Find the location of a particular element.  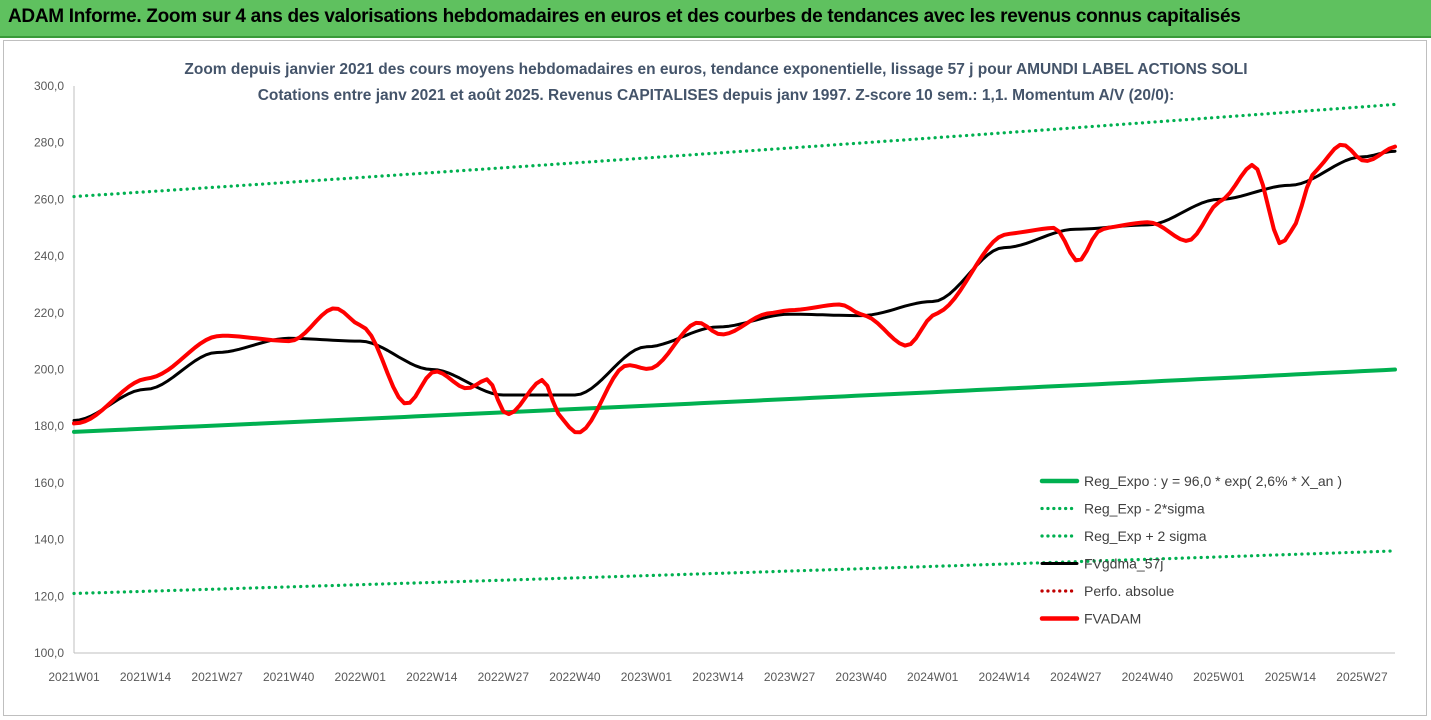

x-tick-label: 2022W14 is located at coordinates (432, 677).